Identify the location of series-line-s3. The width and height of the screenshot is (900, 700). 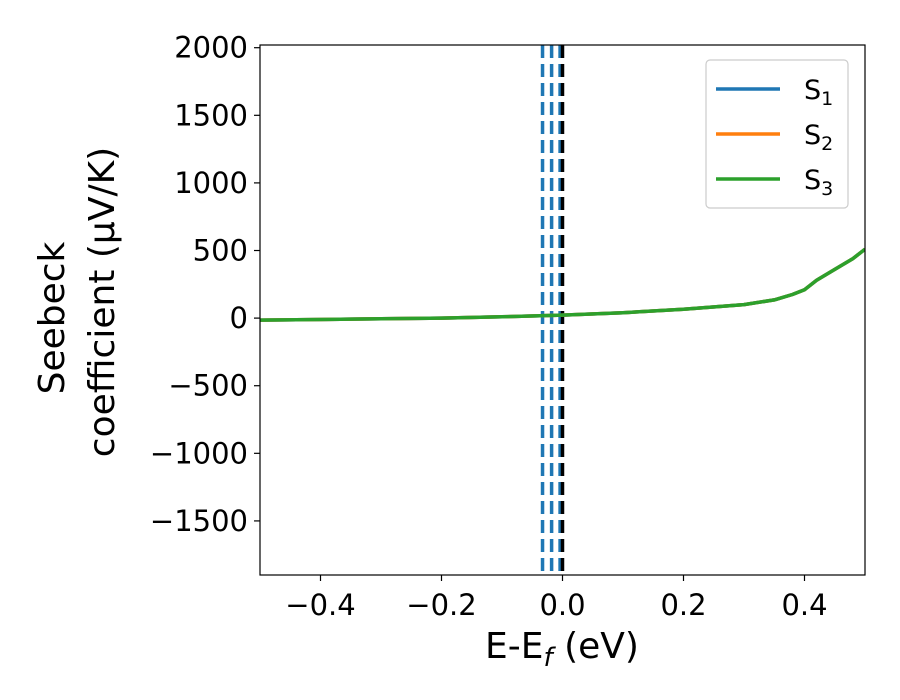
(562, 284).